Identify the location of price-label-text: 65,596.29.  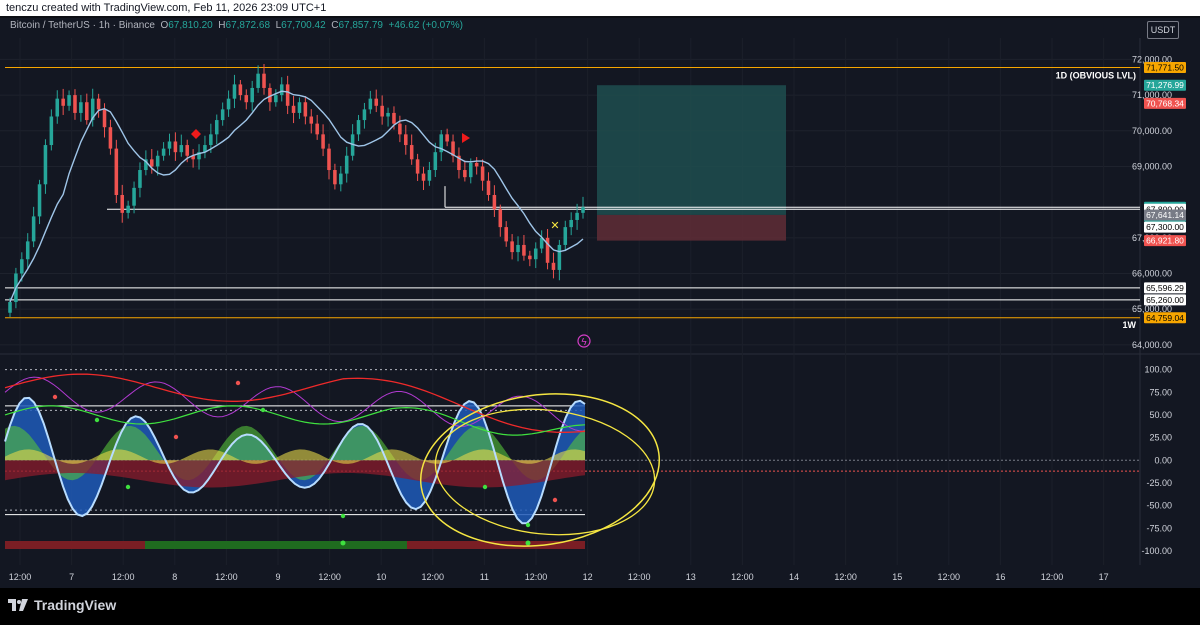
(1165, 288).